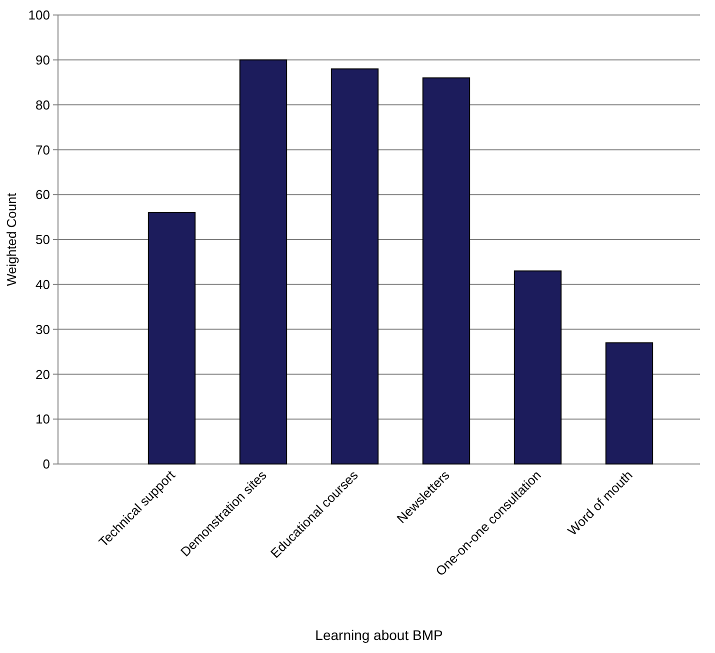 This screenshot has width=715, height=653. What do you see at coordinates (43, 150) in the screenshot?
I see `y-tick-label: 70` at bounding box center [43, 150].